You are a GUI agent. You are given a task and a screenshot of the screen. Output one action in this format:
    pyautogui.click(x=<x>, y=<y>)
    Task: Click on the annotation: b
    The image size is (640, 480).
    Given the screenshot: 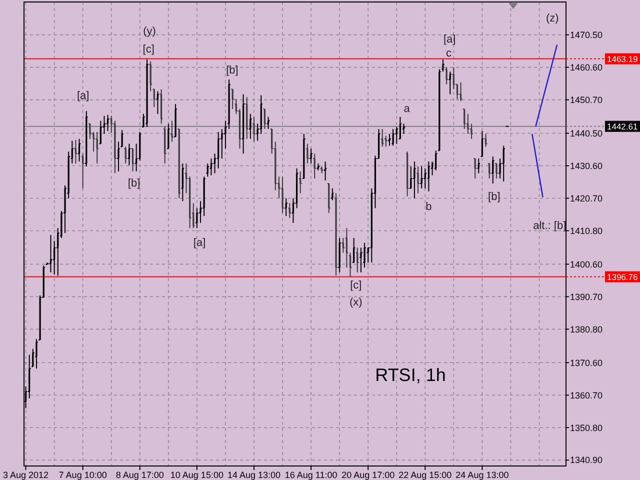 What is the action you would take?
    pyautogui.click(x=429, y=207)
    